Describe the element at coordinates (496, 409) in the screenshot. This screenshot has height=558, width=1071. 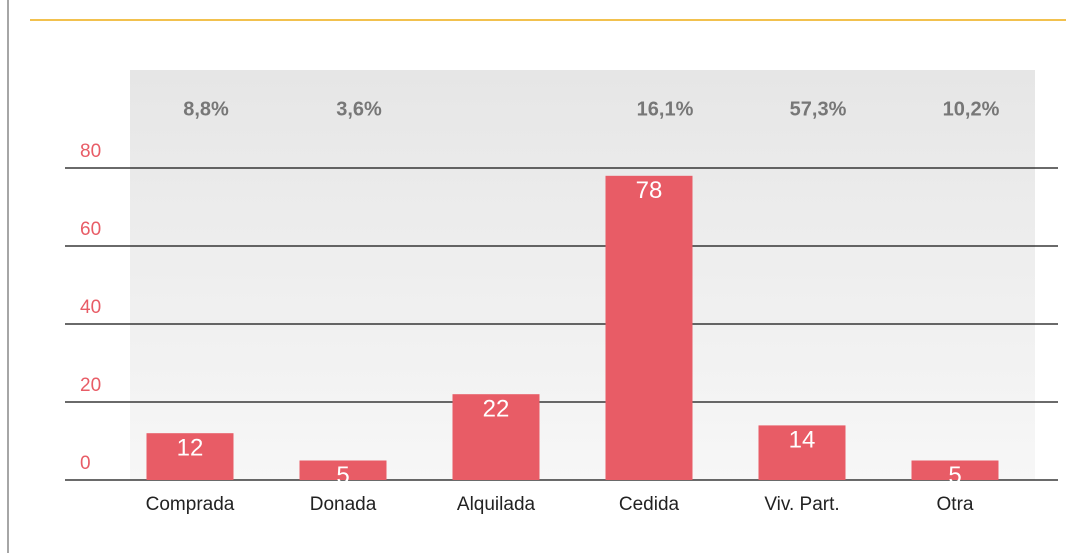
I see `value-label: 22` at that location.